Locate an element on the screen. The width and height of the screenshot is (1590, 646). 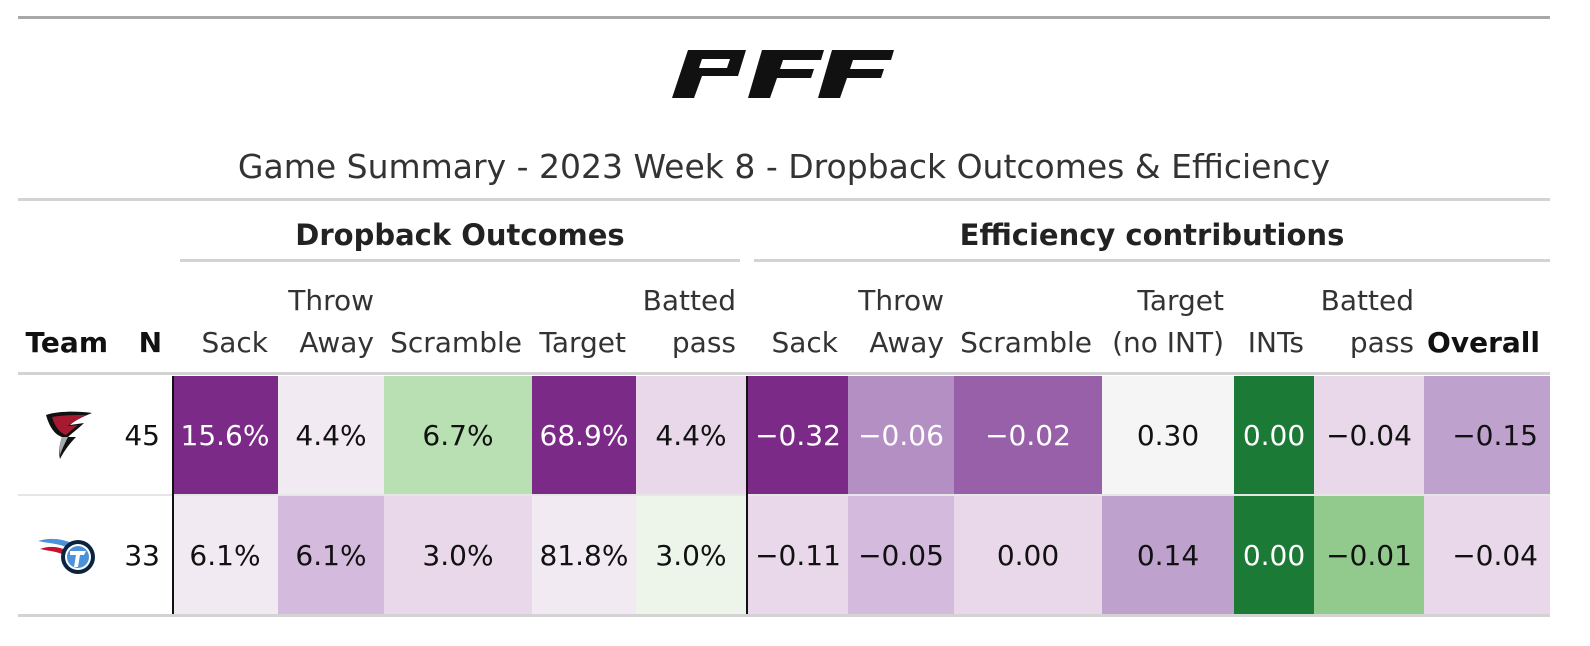
col-head-eff-throw-away-line2: Away is located at coordinates (906, 342).